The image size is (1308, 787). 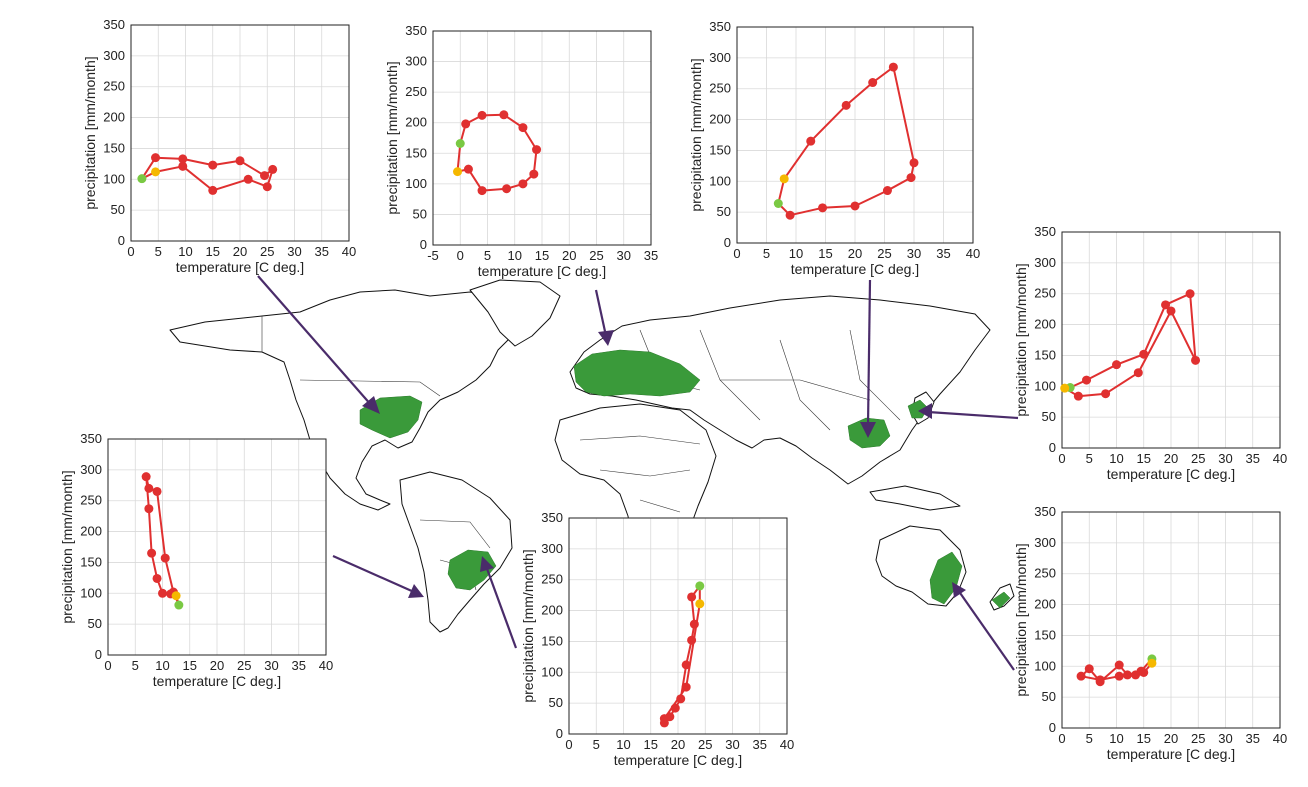 I want to click on arrow-north-america, so click(x=318, y=344).